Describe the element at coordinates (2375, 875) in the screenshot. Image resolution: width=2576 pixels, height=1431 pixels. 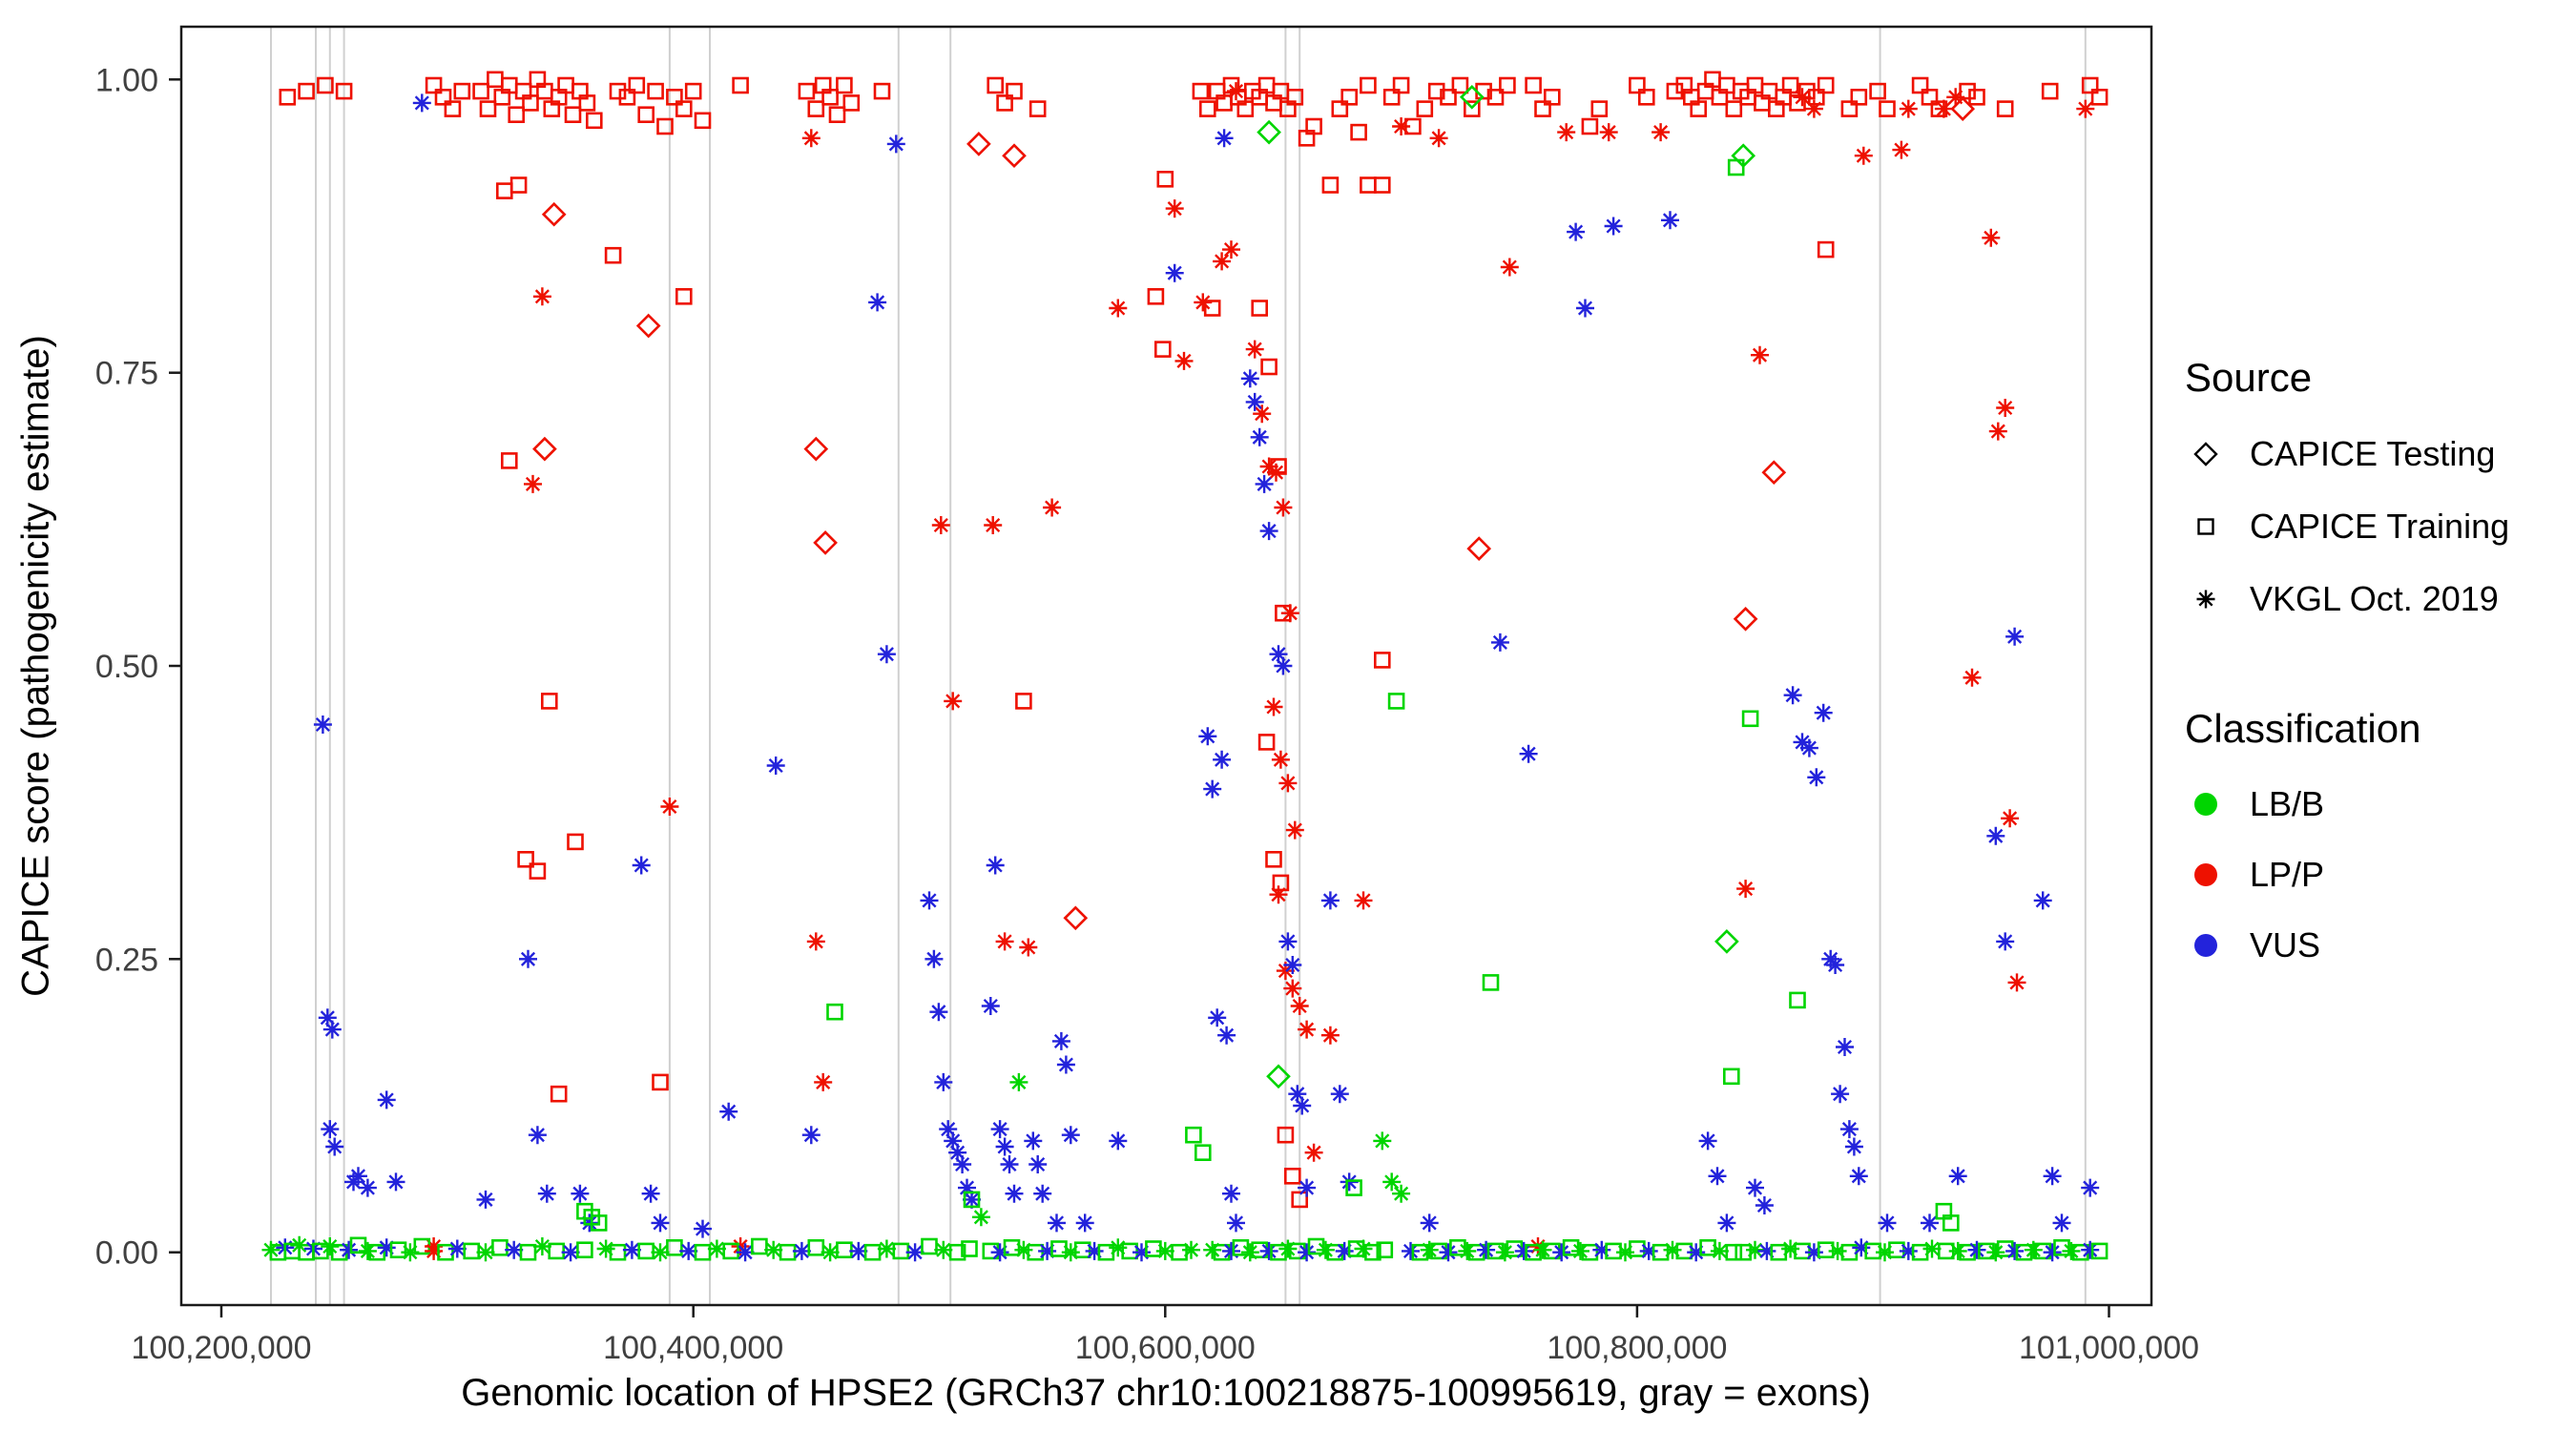
I see `legend-item-lpp: LP/P` at that location.